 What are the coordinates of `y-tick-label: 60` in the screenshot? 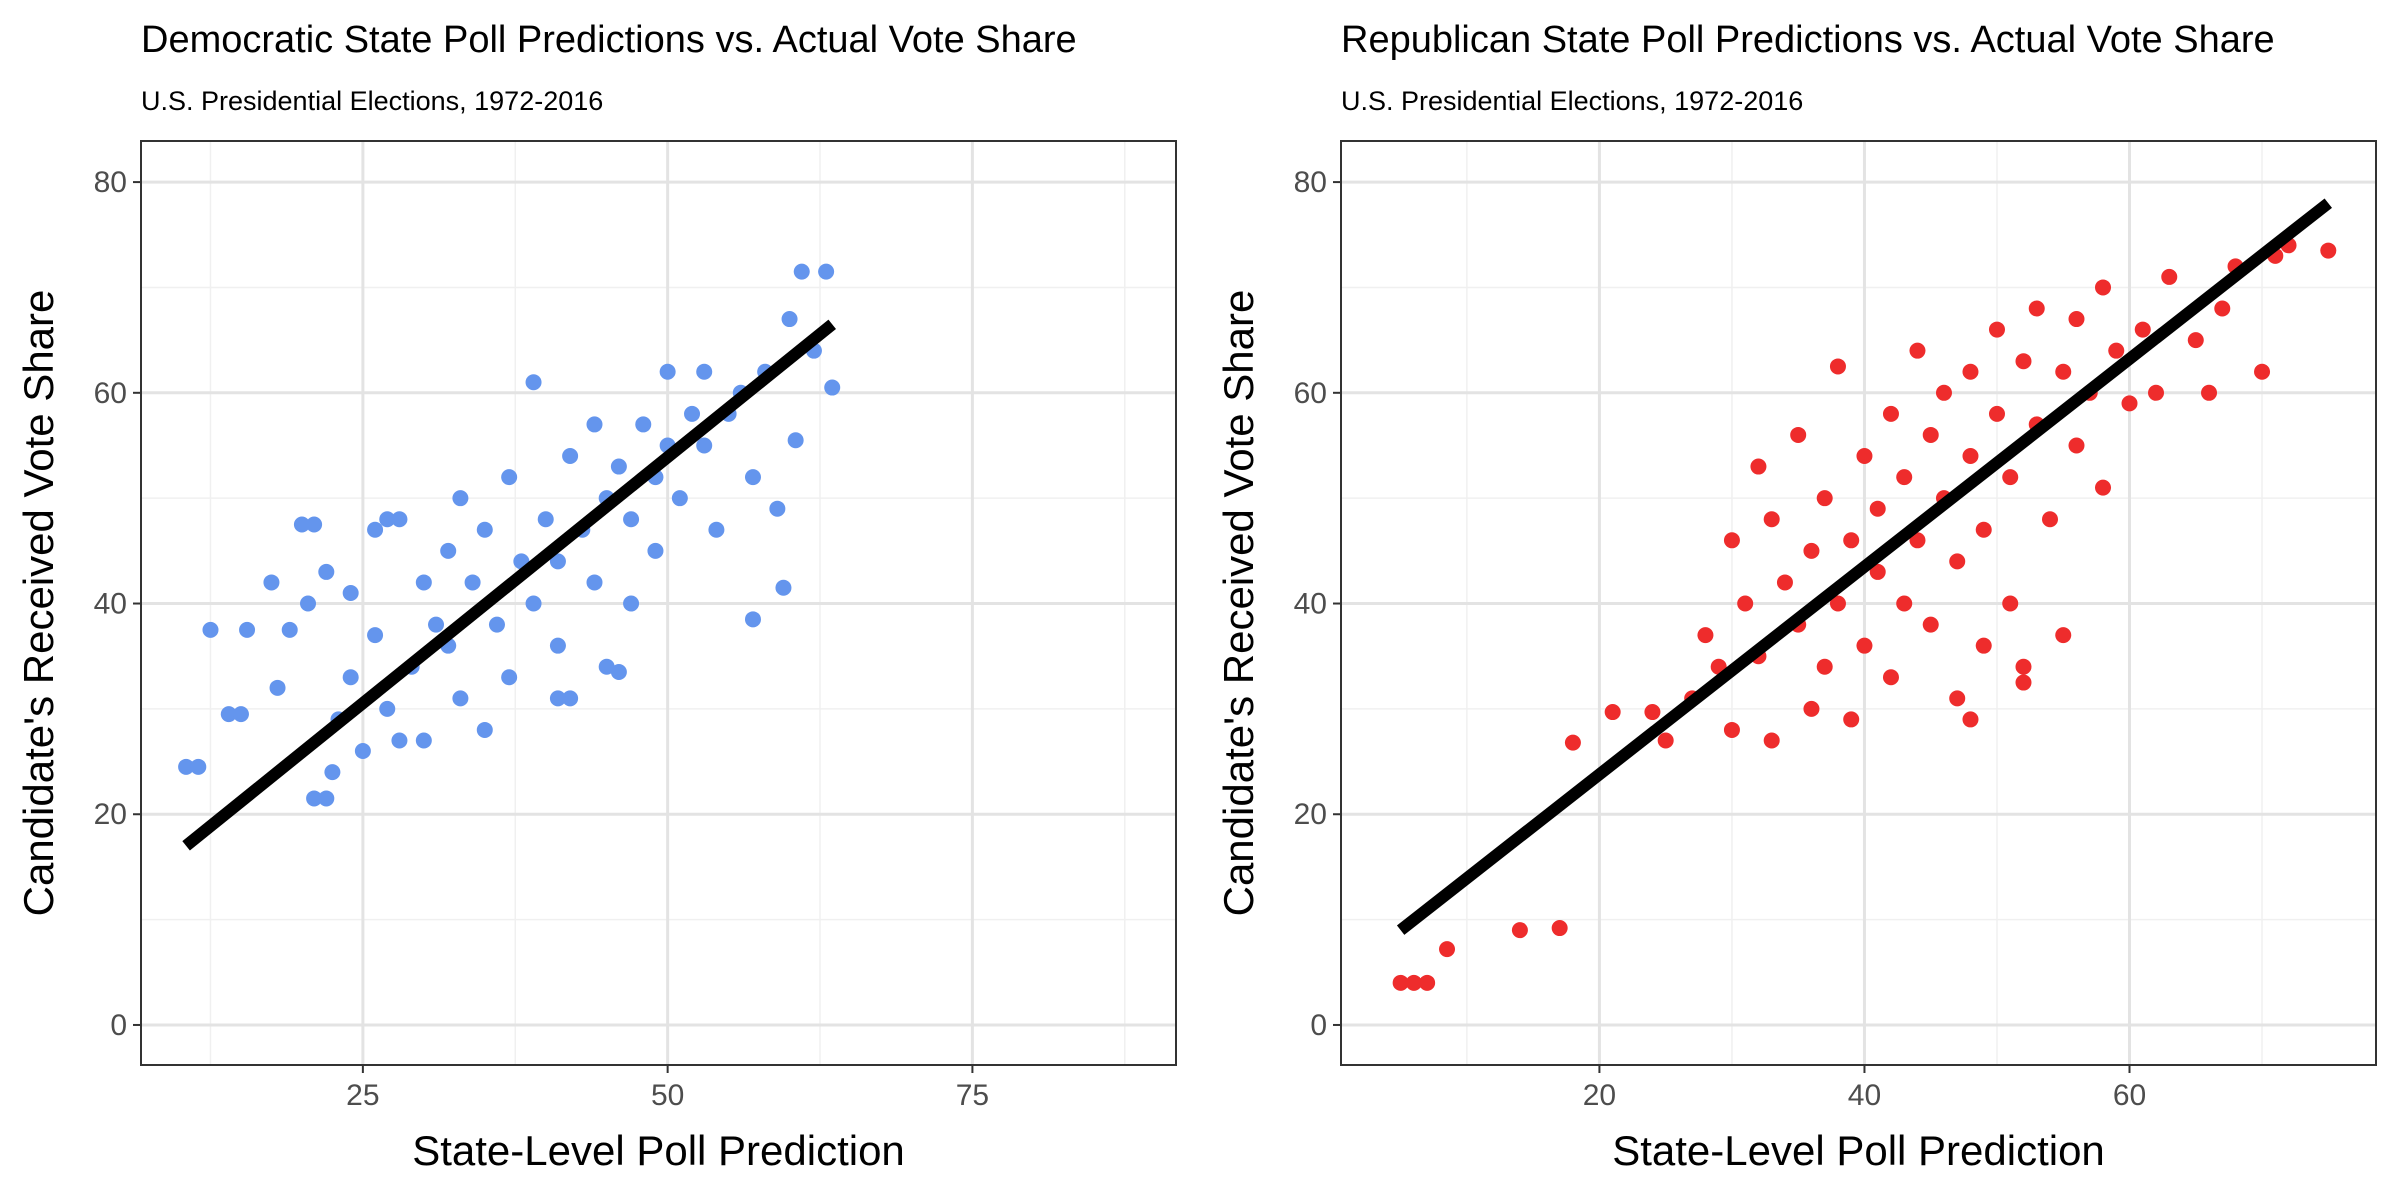 It's located at (110, 393).